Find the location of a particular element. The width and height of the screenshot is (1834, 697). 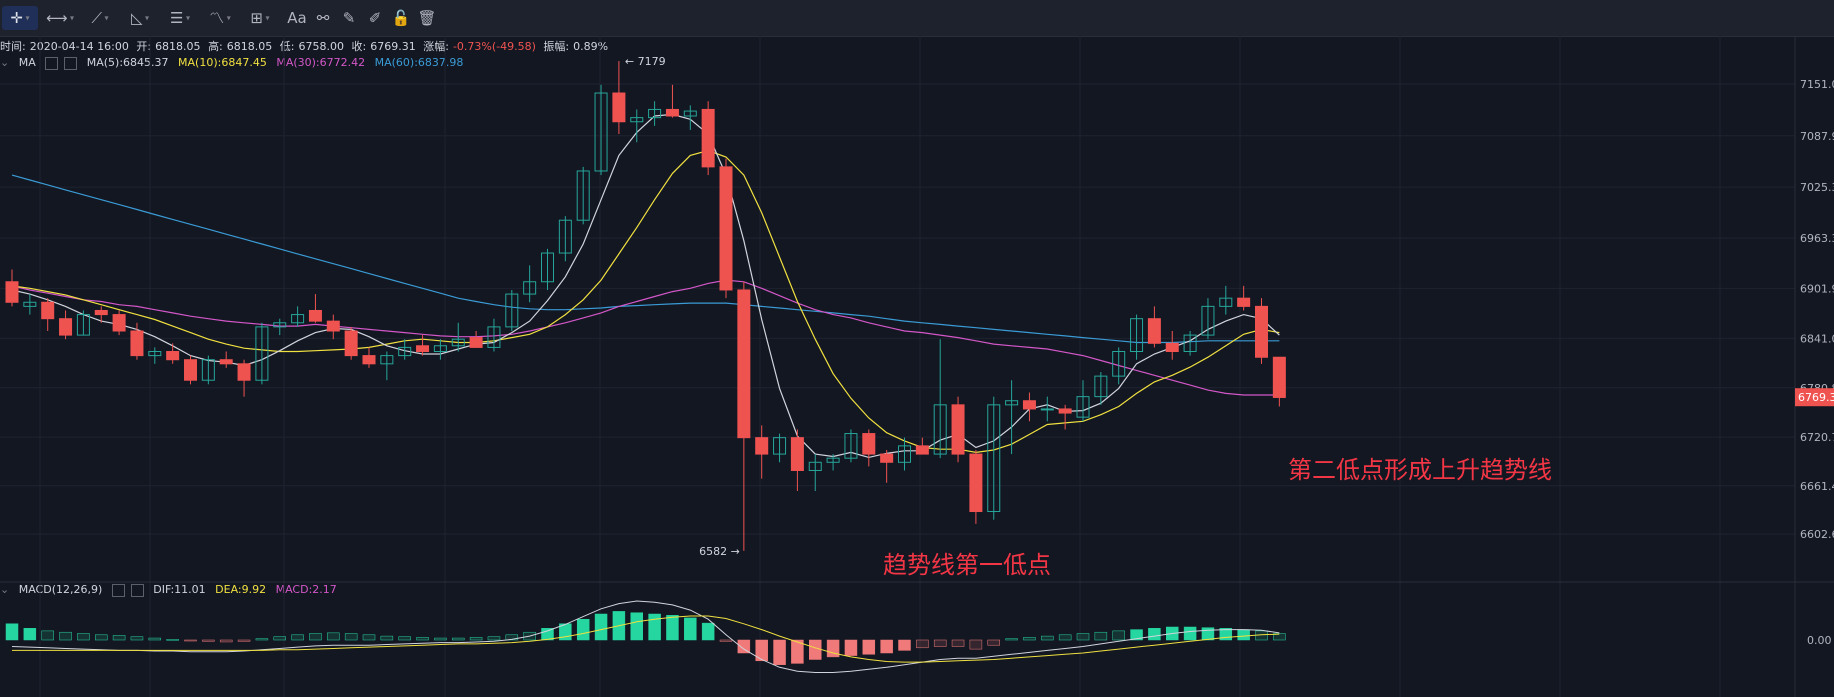

price-tick-label: 6841.0 is located at coordinates (1817, 338).